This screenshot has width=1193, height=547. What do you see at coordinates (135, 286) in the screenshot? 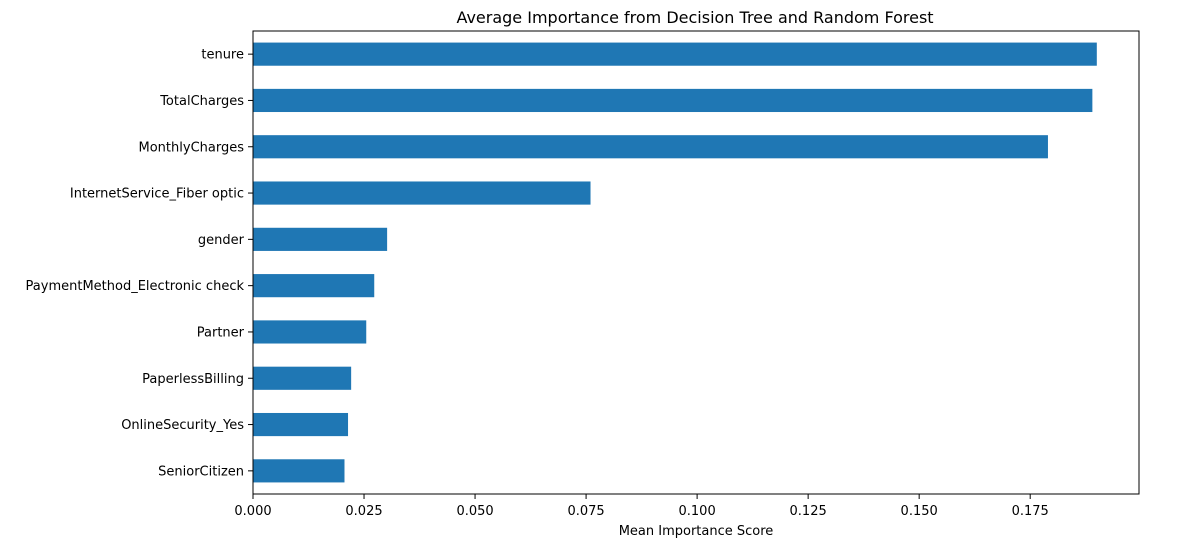
I see `y-tick-label-5: PaymentMethod_Electronic check` at bounding box center [135, 286].